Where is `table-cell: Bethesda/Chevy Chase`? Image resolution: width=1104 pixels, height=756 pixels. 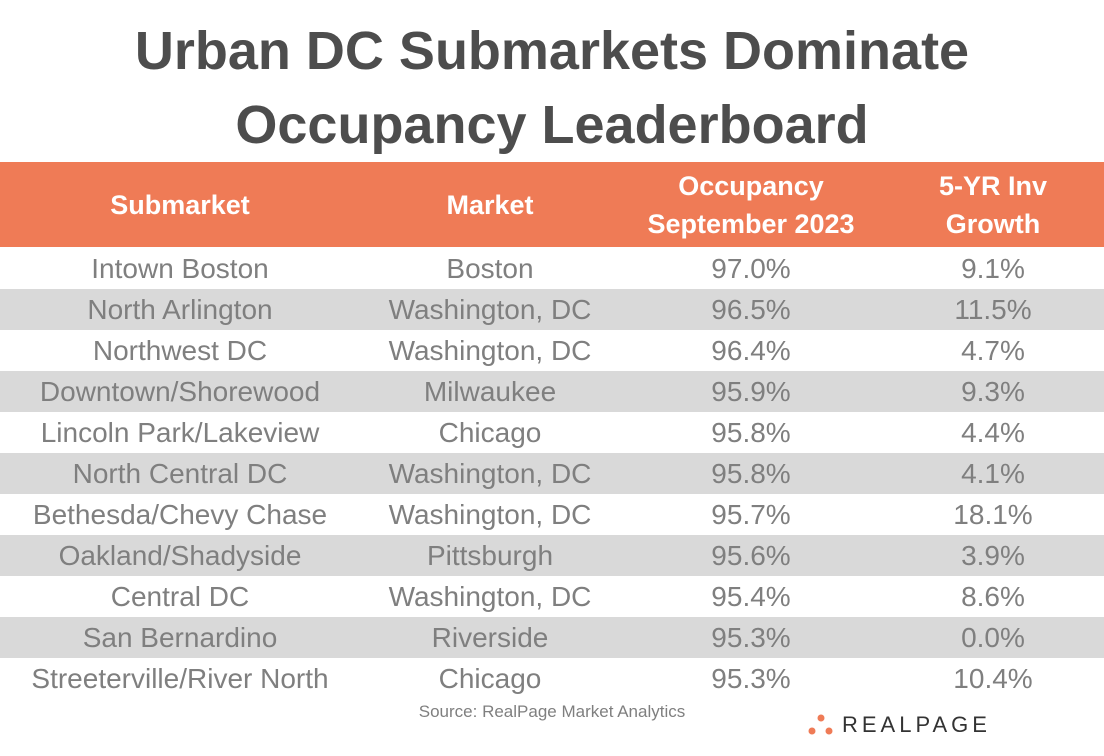
table-cell: Bethesda/Chevy Chase is located at coordinates (180, 514).